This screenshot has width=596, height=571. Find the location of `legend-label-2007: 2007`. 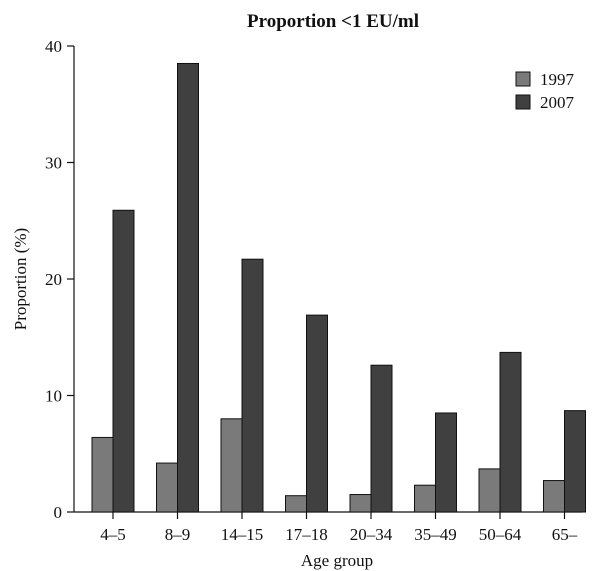

legend-label-2007: 2007 is located at coordinates (557, 102).